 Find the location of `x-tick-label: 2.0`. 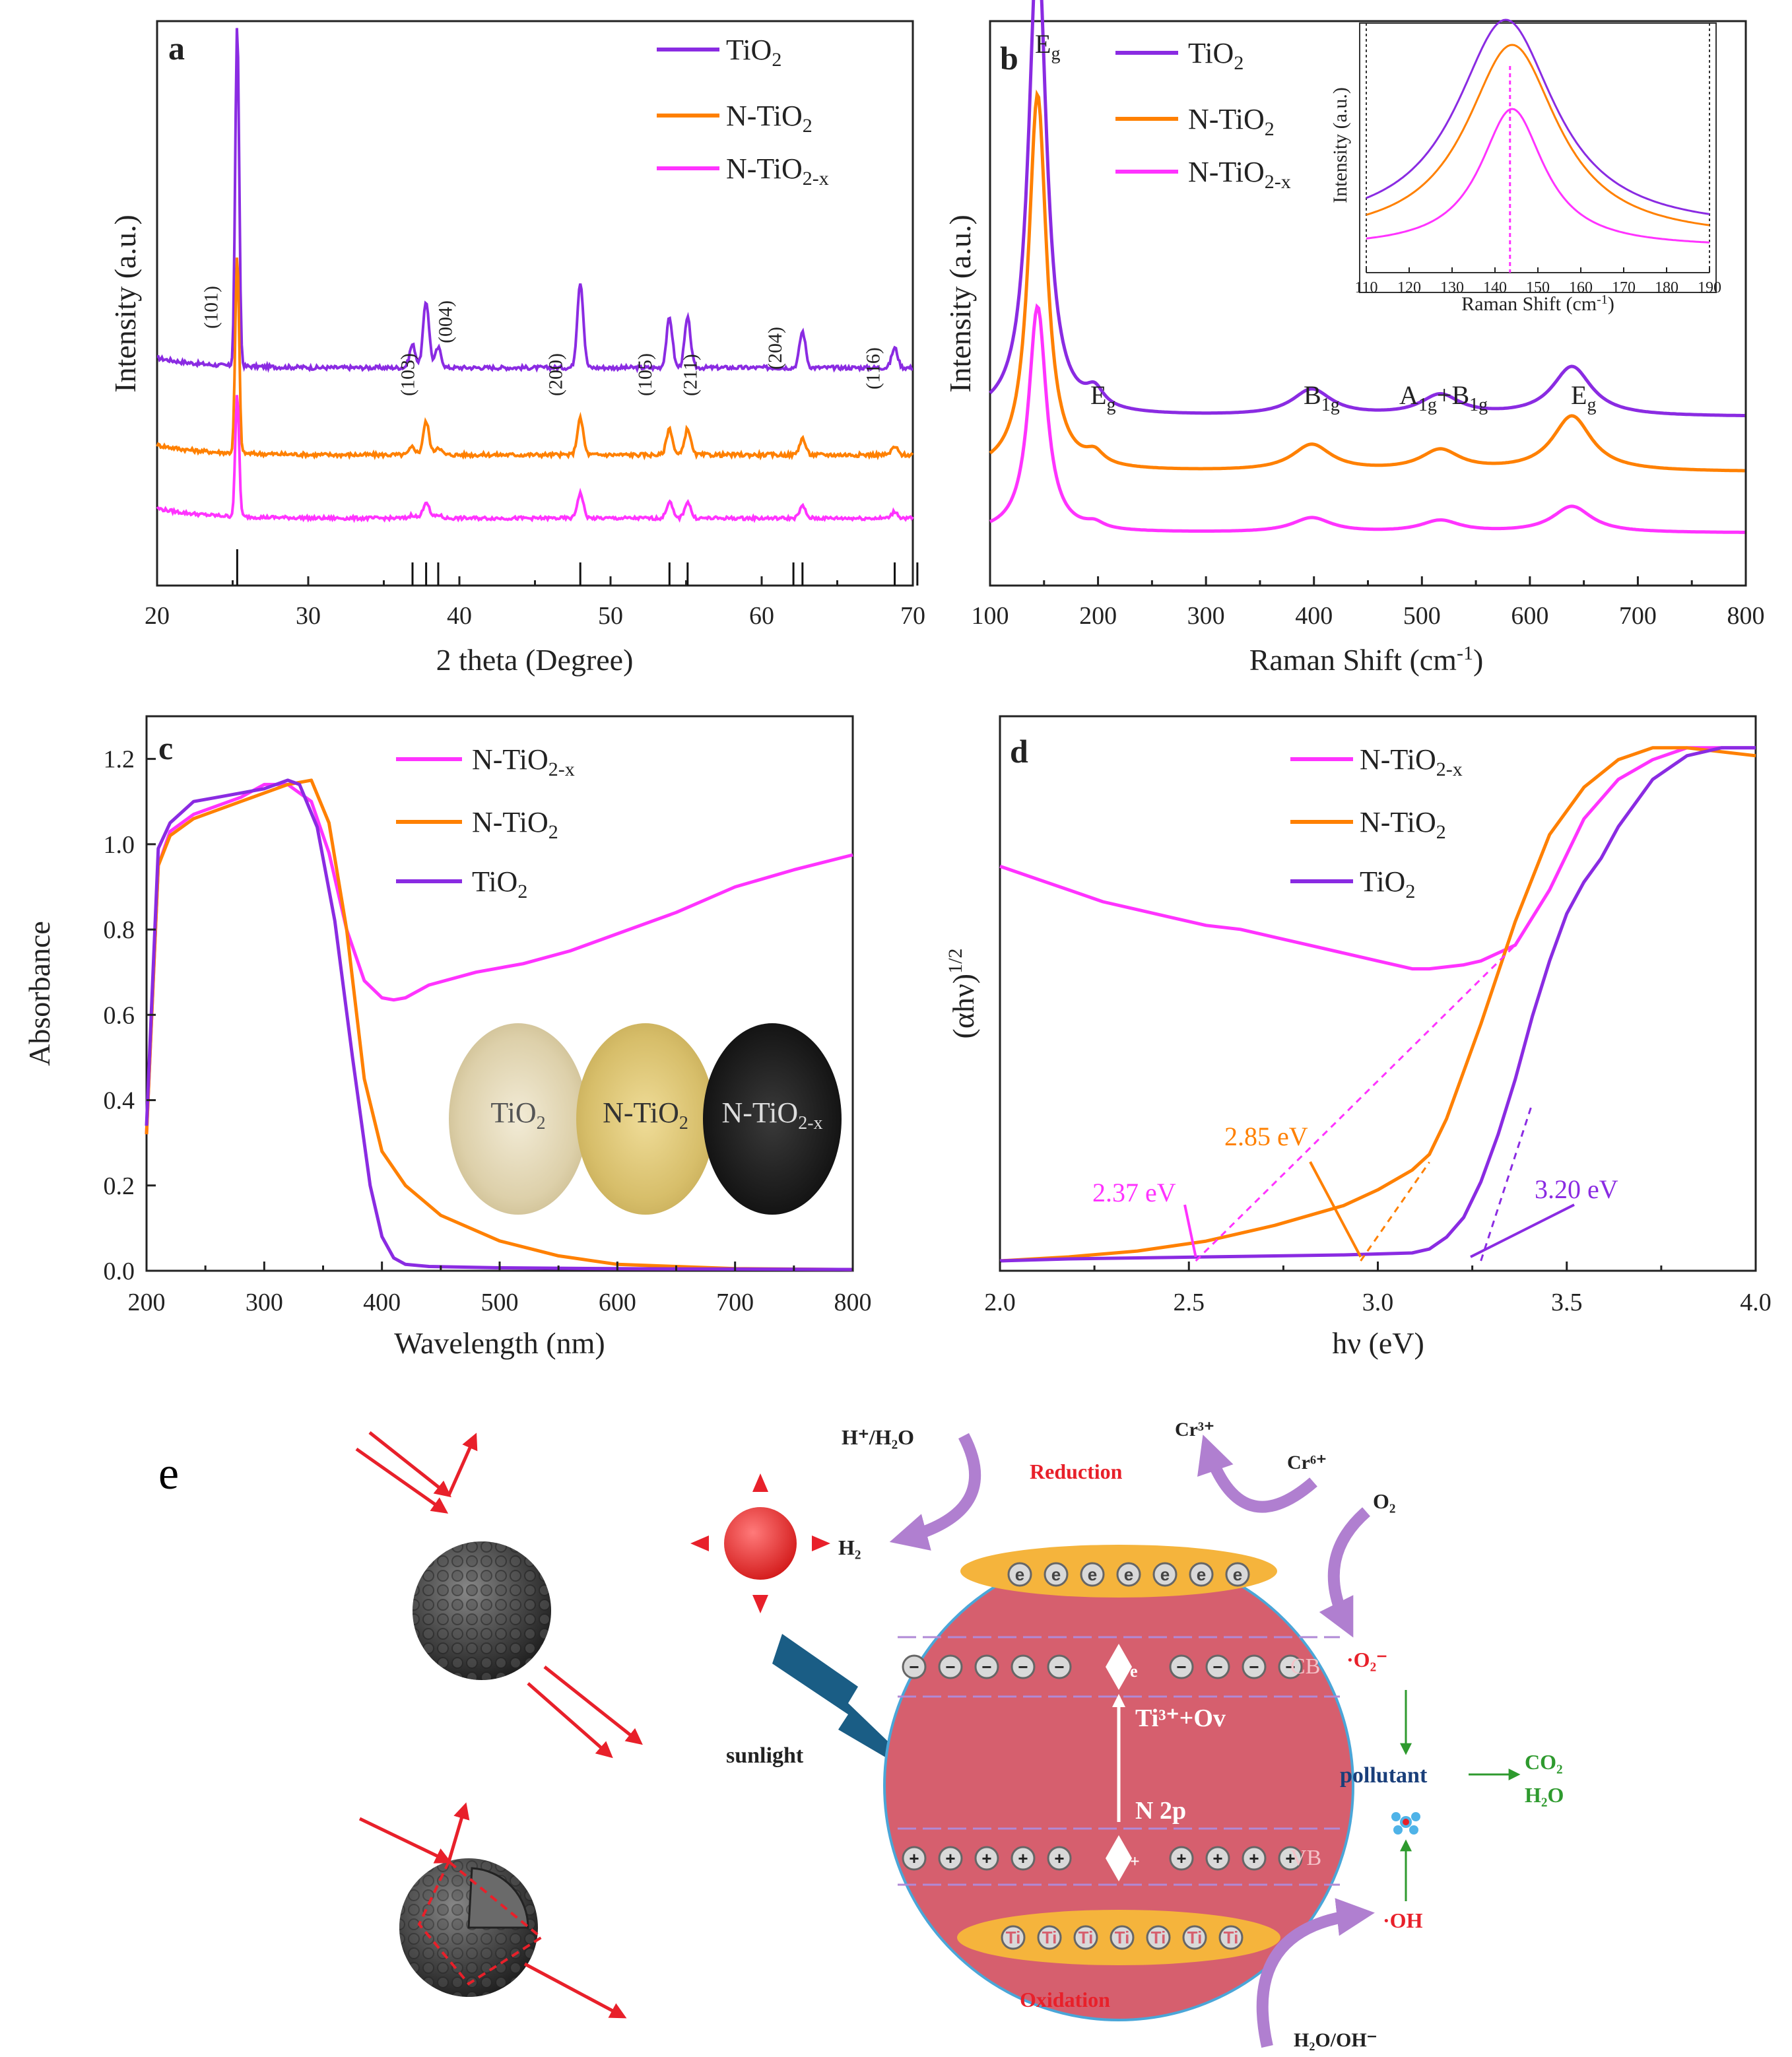

x-tick-label: 2.0 is located at coordinates (1000, 1302).